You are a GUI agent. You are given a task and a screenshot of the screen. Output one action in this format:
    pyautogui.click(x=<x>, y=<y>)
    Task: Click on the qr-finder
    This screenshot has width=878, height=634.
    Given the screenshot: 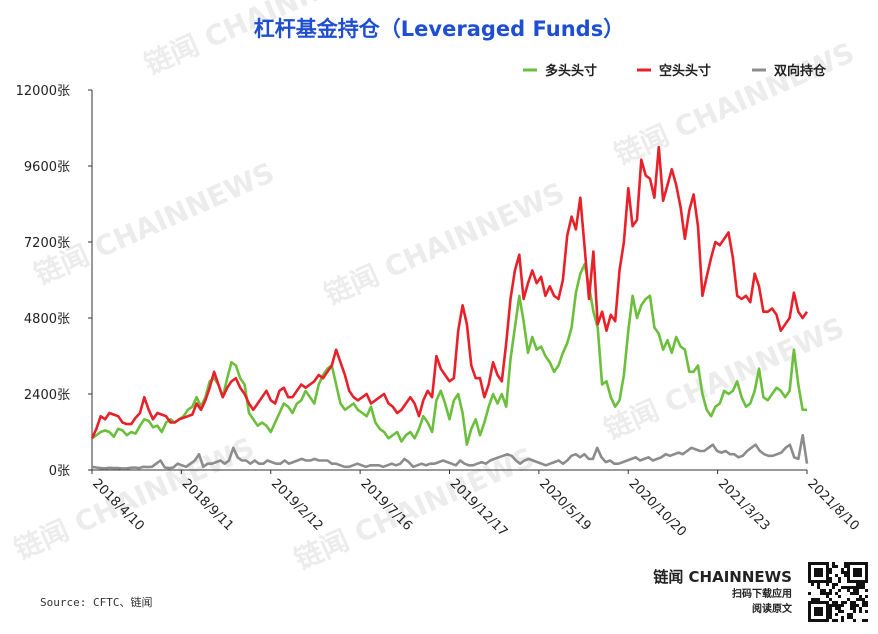 What is the action you would take?
    pyautogui.click(x=818, y=611)
    